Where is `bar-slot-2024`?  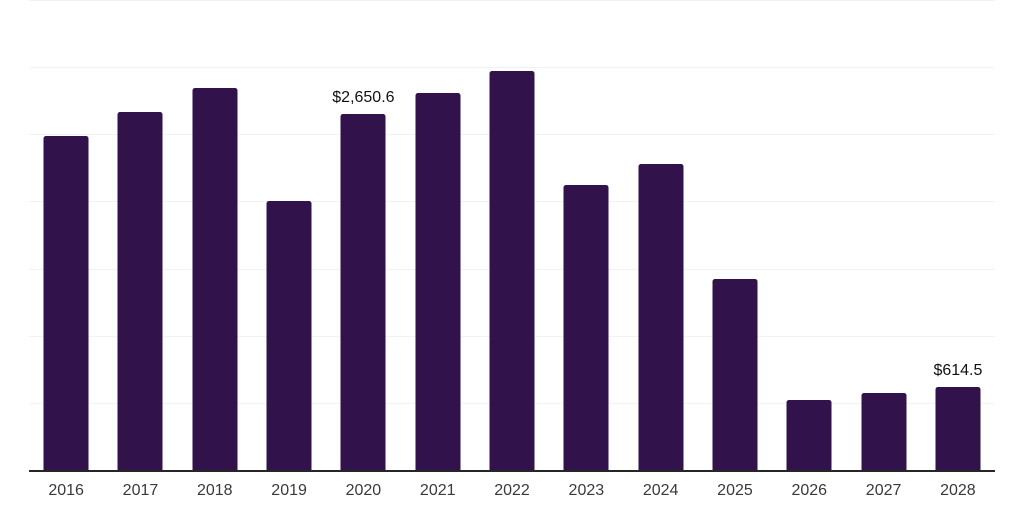 bar-slot-2024 is located at coordinates (661, 235).